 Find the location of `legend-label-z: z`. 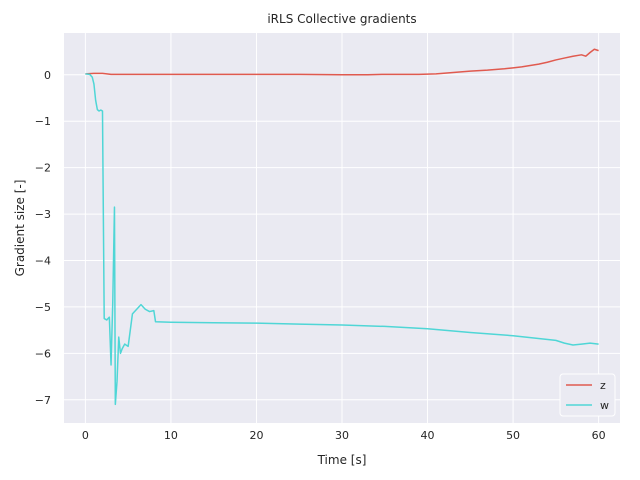

legend-label-z: z is located at coordinates (603, 385).